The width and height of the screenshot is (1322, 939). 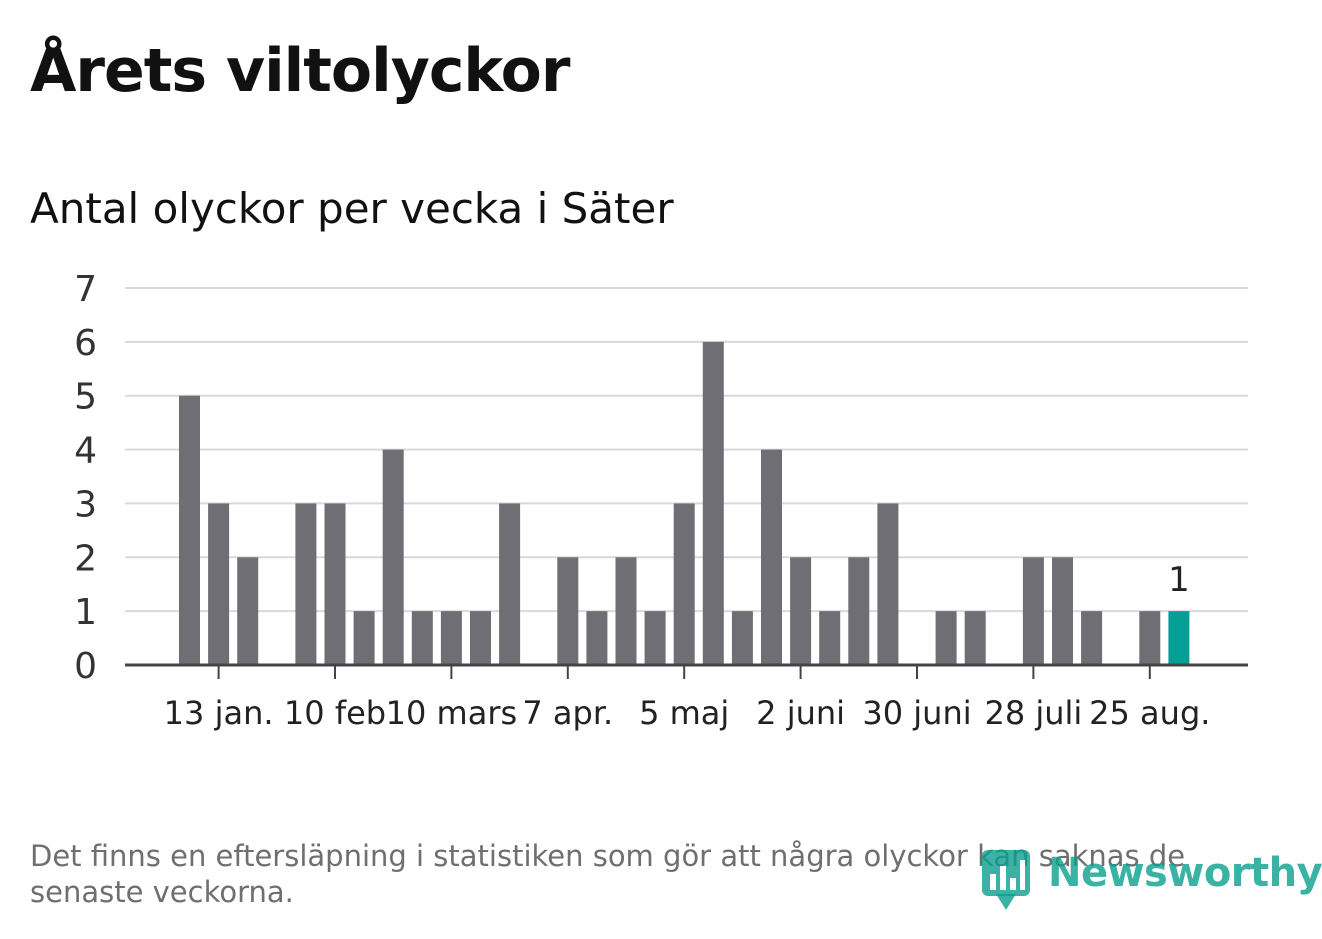 What do you see at coordinates (1185, 873) in the screenshot?
I see `brand-name: Newsworthy` at bounding box center [1185, 873].